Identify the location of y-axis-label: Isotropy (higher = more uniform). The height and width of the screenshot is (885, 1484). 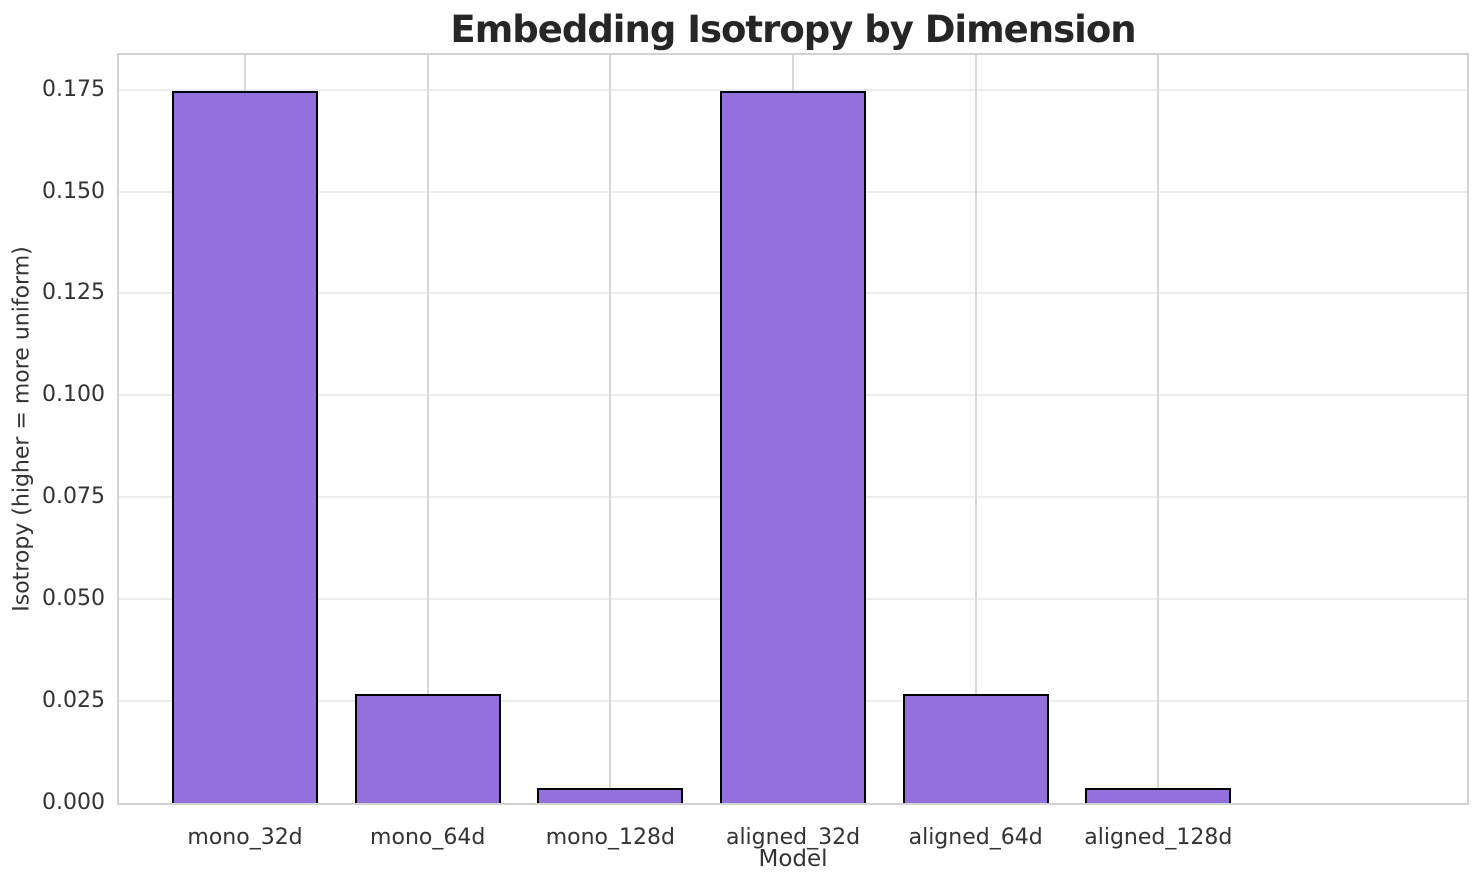
(22, 429).